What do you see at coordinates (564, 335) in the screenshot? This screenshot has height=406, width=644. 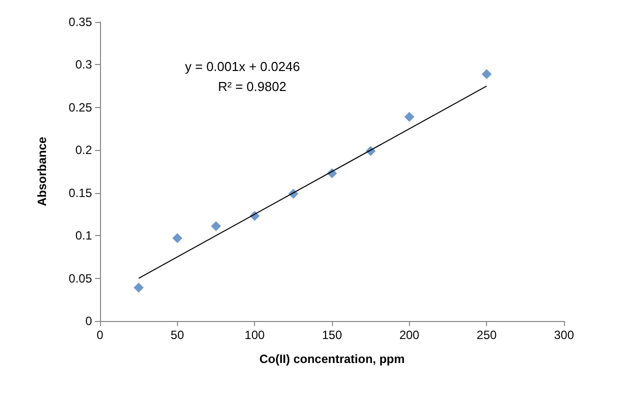 I see `x-tick-label: 300` at bounding box center [564, 335].